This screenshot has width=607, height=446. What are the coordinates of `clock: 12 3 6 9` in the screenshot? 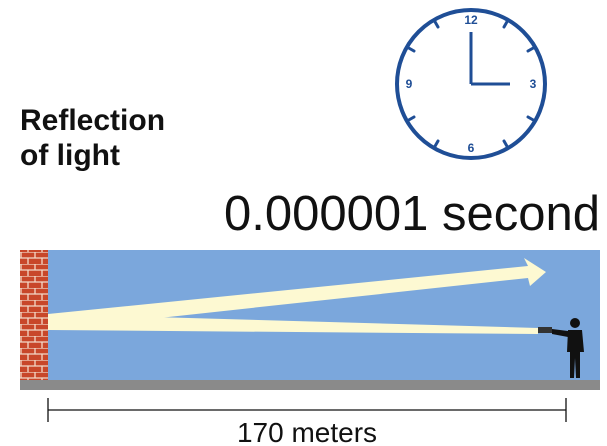 It's located at (471, 84).